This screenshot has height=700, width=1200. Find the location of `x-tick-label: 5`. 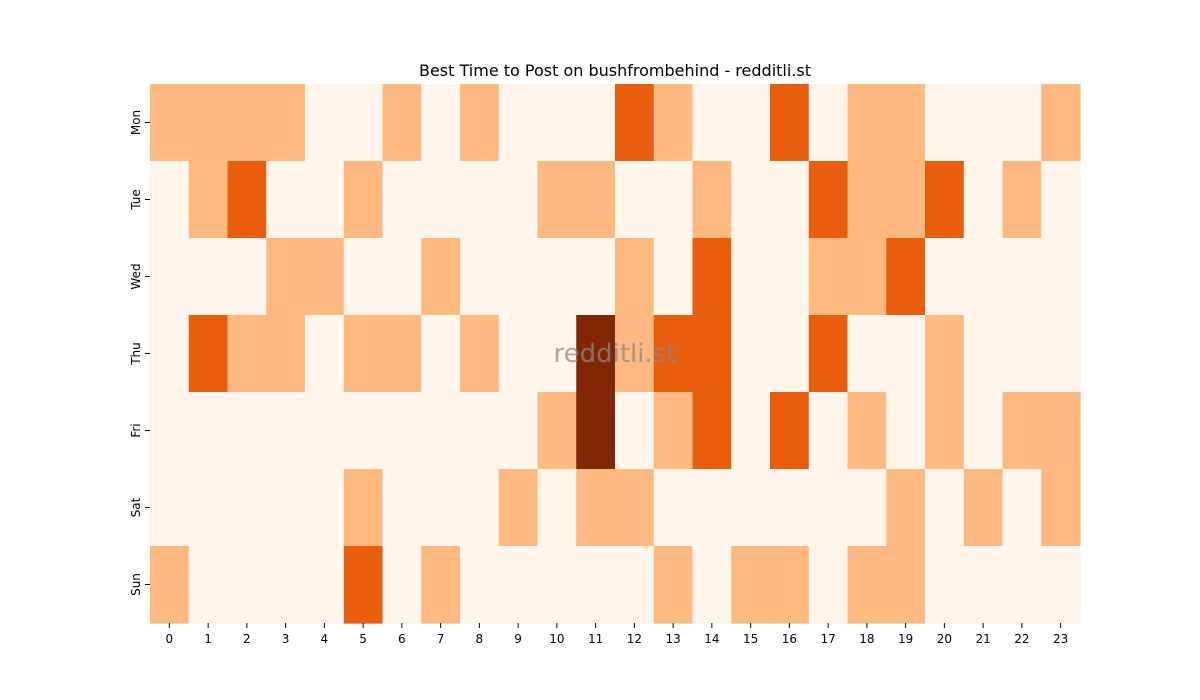

x-tick-label: 5 is located at coordinates (363, 639).